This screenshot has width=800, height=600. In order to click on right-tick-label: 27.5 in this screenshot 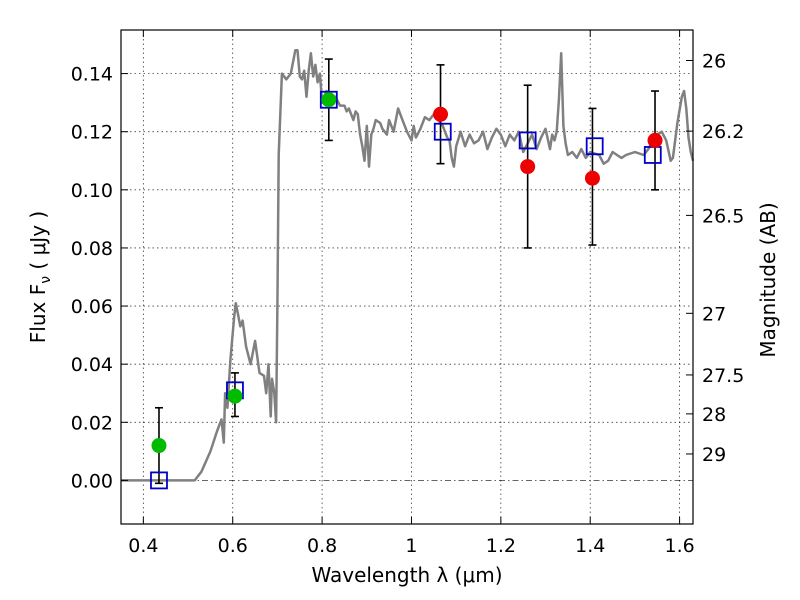, I will do `click(723, 376)`.